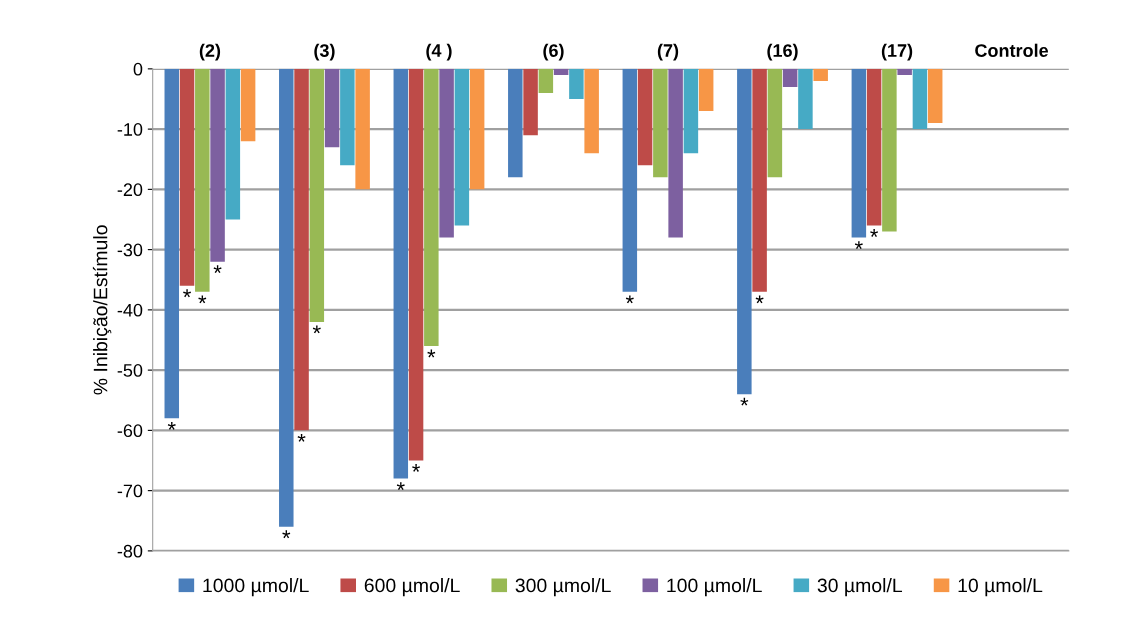 This screenshot has width=1131, height=626. What do you see at coordinates (130, 310) in the screenshot?
I see `y-tick-label: -40` at bounding box center [130, 310].